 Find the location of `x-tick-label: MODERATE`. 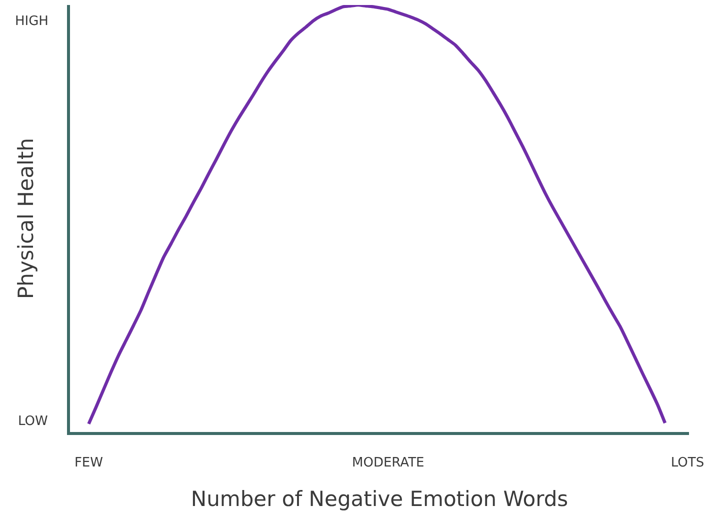

x-tick-label: MODERATE is located at coordinates (388, 463).